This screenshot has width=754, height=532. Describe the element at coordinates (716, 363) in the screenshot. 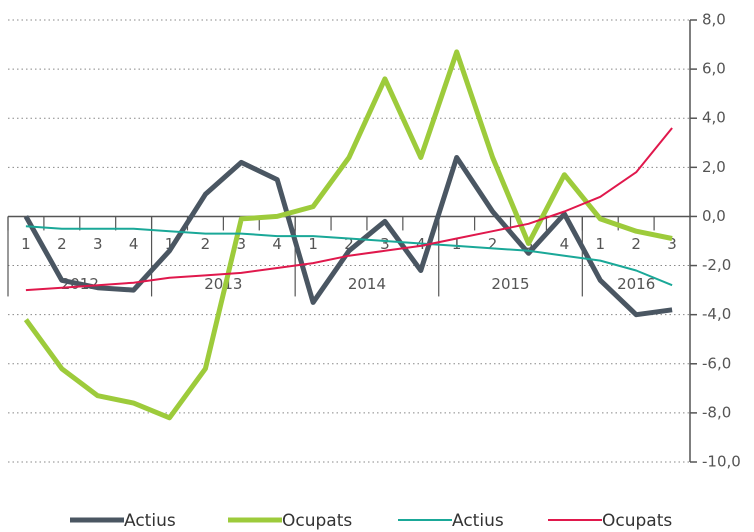

I see `y-tick-label: -6,0` at that location.